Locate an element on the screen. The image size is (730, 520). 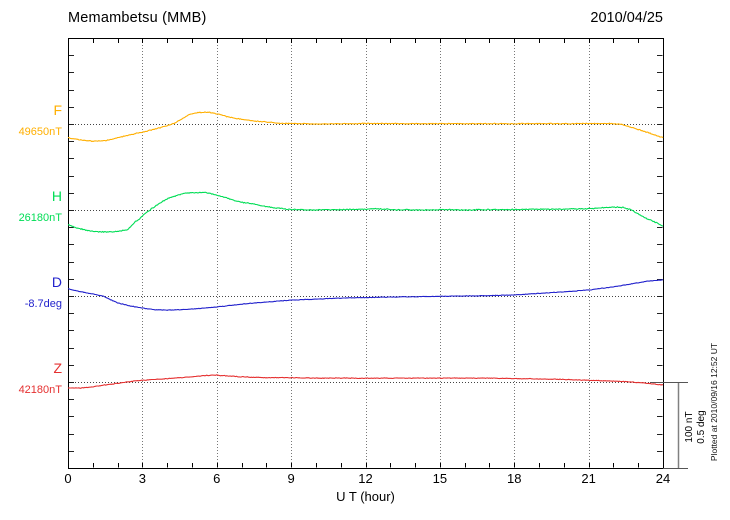
x-tick-label-12: 12 is located at coordinates (365, 478).